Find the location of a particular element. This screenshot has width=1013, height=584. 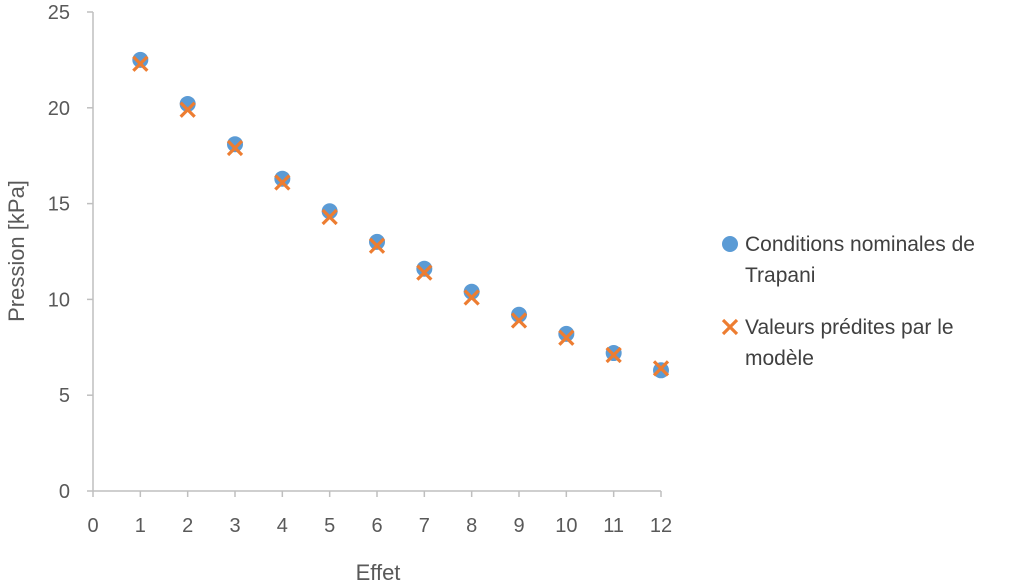

y-tick-label: 0 is located at coordinates (64, 492).